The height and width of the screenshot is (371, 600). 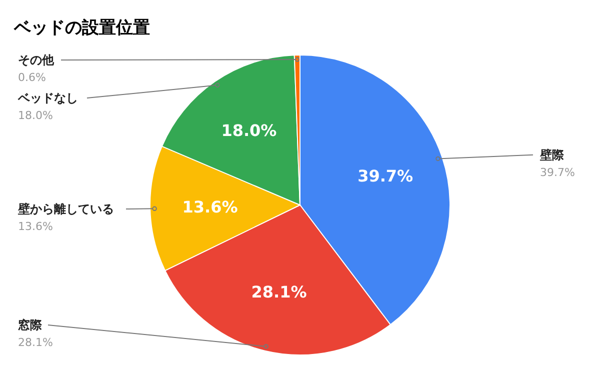 I want to click on text: 13.6%, so click(x=35, y=226).